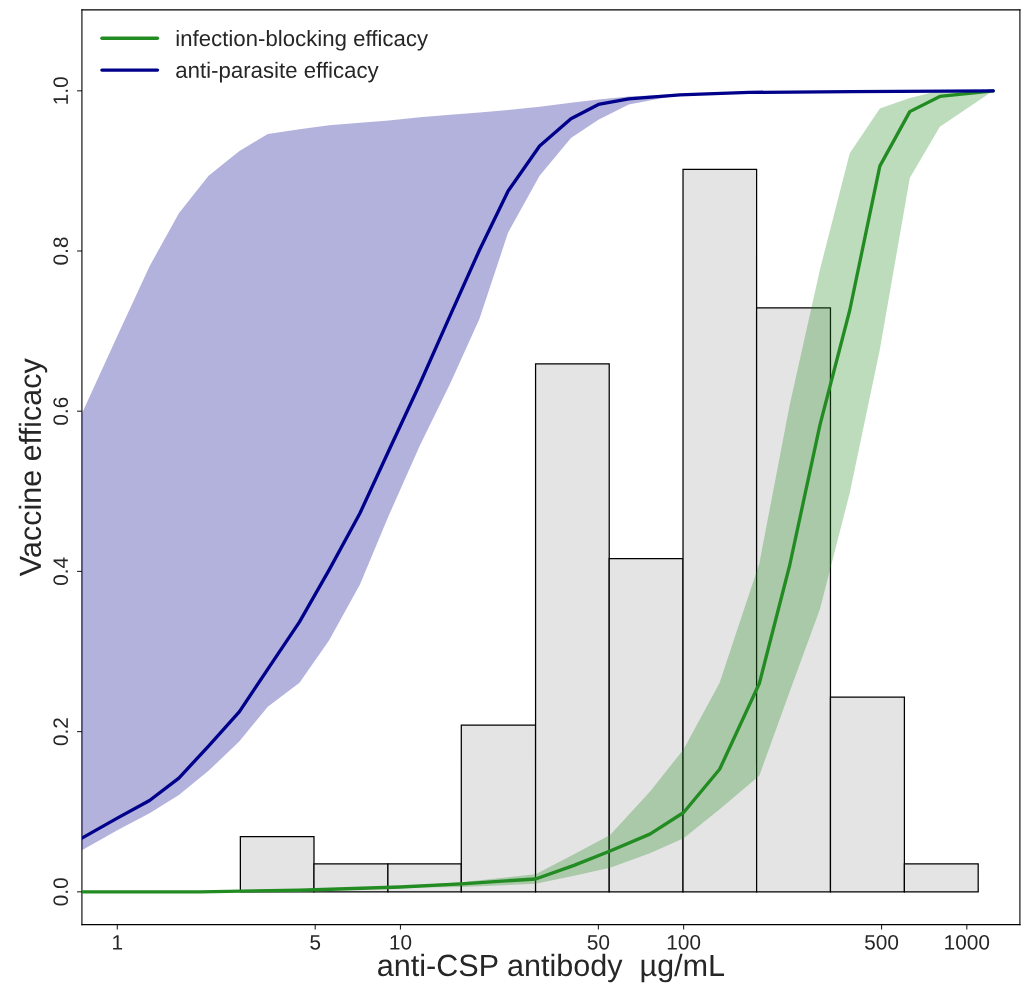 The image size is (1024, 990). I want to click on y-tick-label: 1.0, so click(61, 90).